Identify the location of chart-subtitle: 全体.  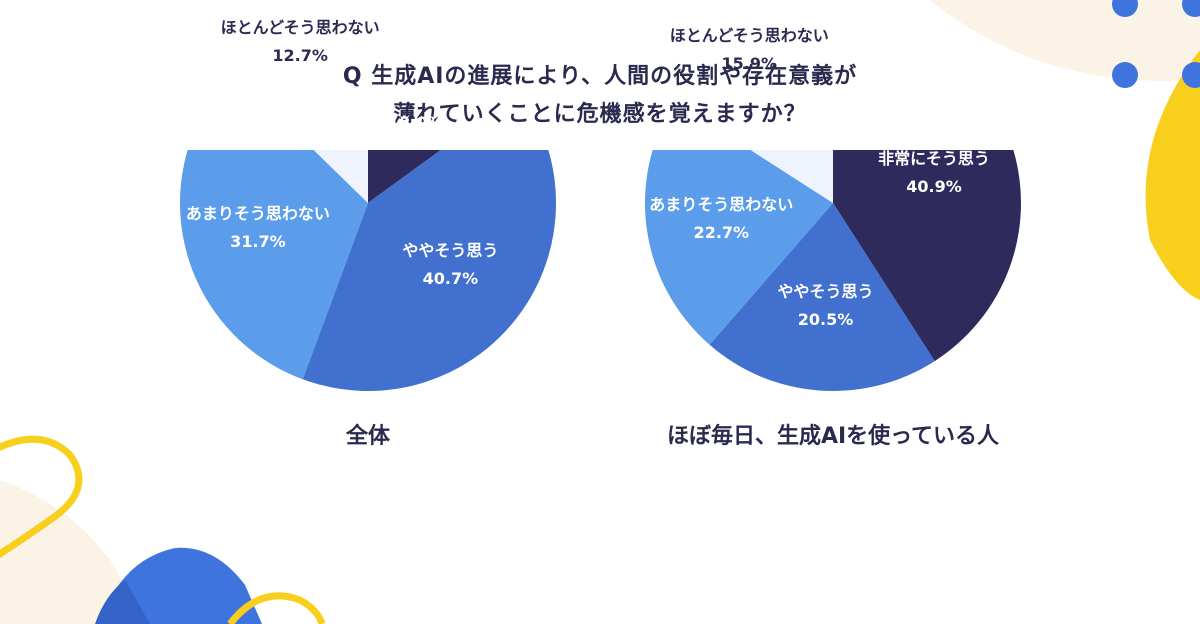
(368, 436).